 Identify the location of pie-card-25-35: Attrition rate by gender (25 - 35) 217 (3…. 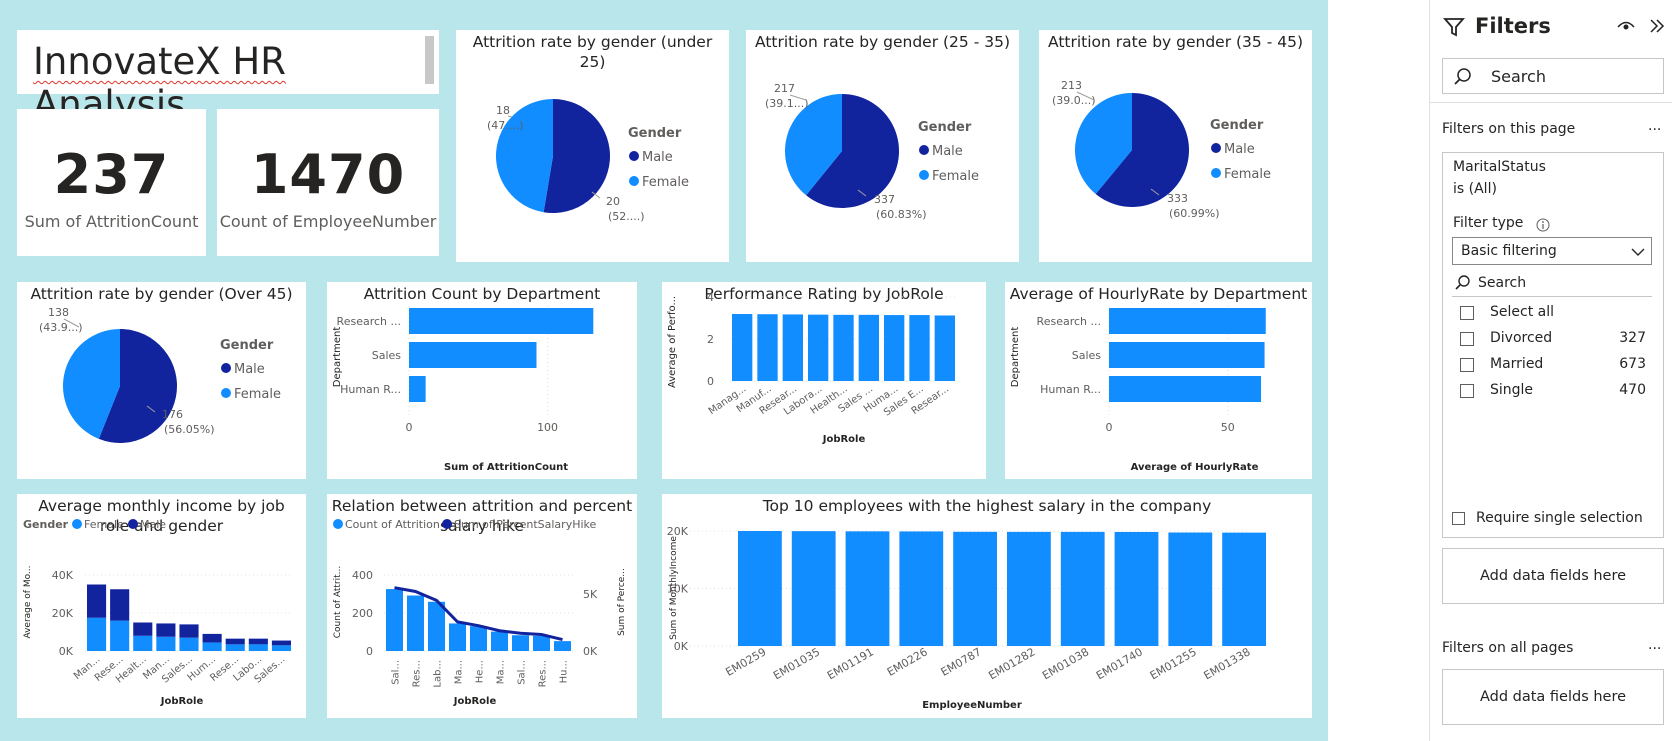
(882, 146).